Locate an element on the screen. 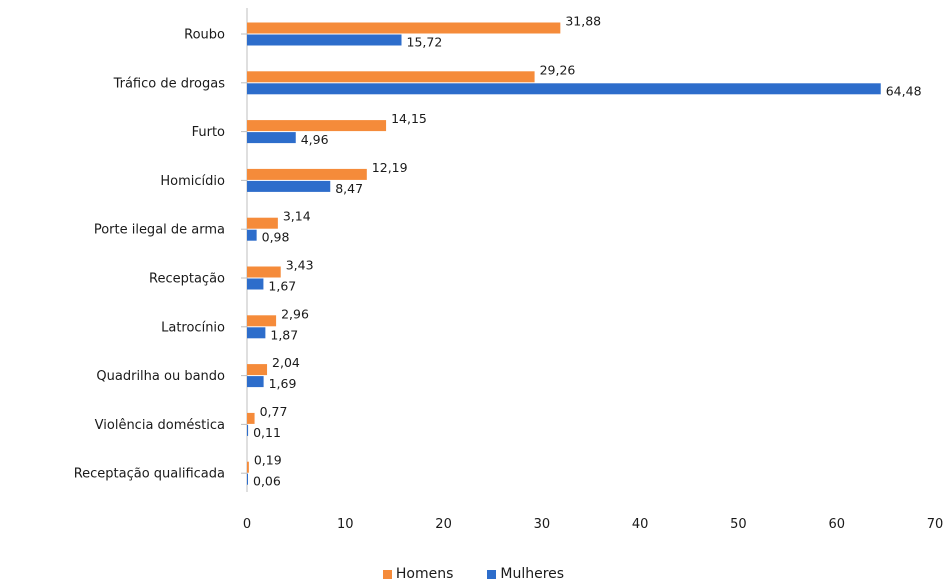 This screenshot has width=947, height=583. data-label-mulheres: 15,72 is located at coordinates (425, 42).